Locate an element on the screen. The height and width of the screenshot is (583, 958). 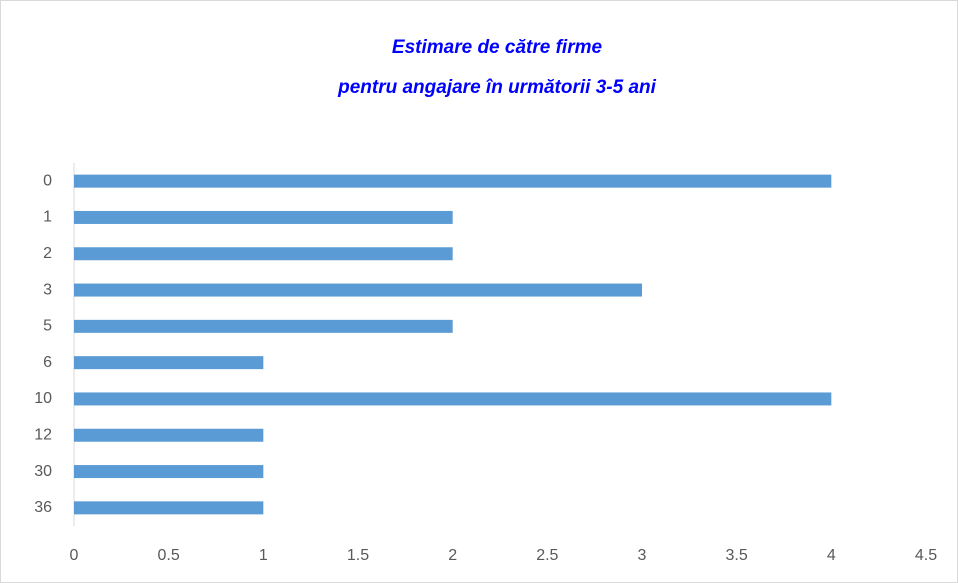
y-tick-label: 3 is located at coordinates (47, 289).